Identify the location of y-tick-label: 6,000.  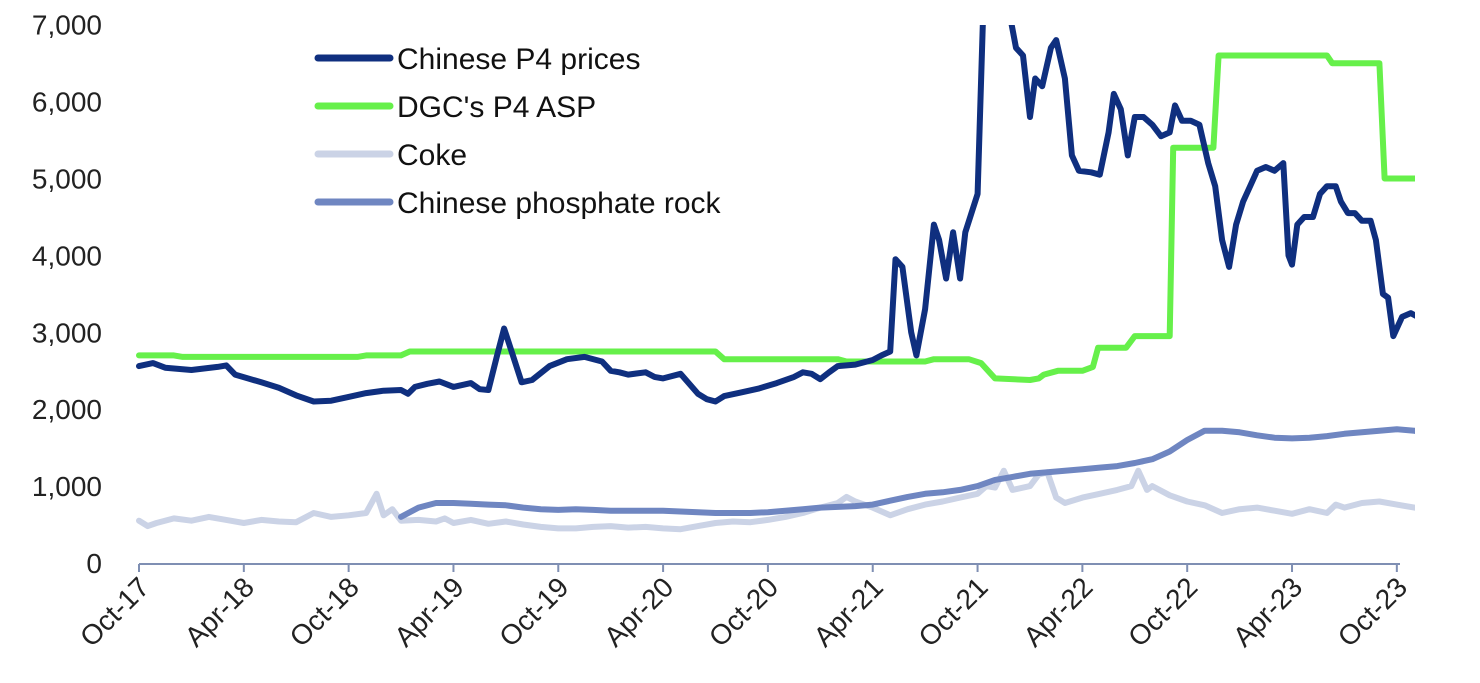
(67, 102).